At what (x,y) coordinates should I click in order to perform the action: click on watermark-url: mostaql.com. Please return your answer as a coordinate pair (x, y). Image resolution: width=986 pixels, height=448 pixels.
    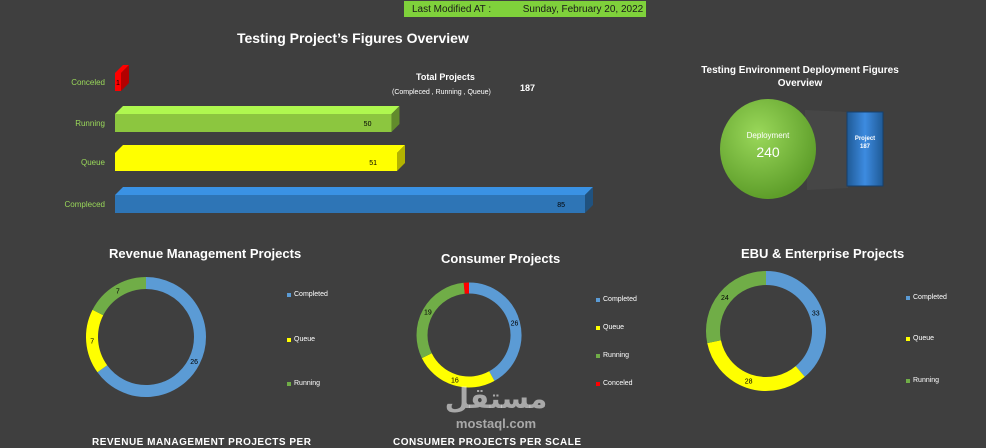
    Looking at the image, I should click on (496, 423).